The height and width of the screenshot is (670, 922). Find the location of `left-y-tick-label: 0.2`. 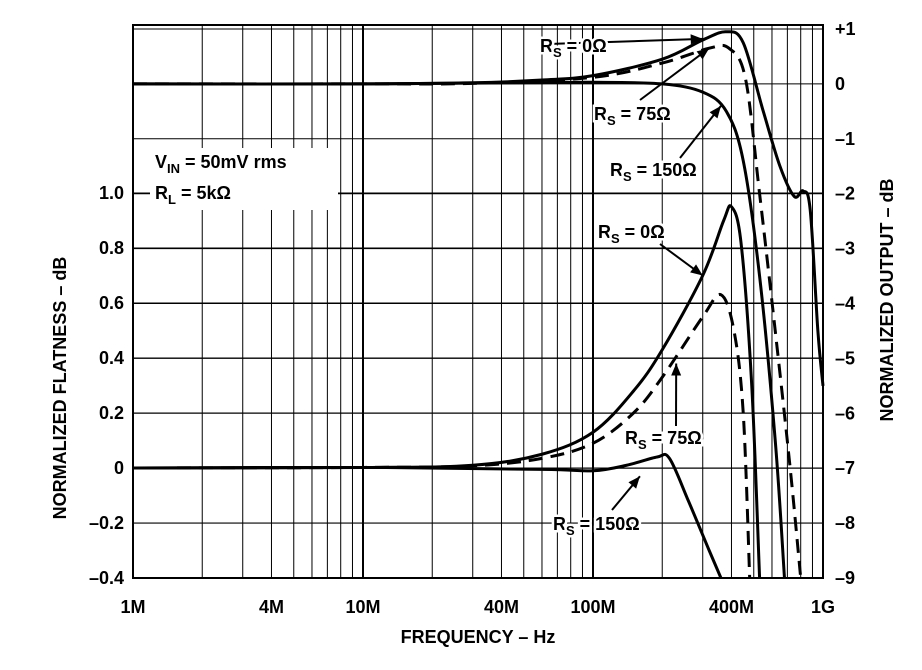

left-y-tick-label: 0.2 is located at coordinates (111, 413).